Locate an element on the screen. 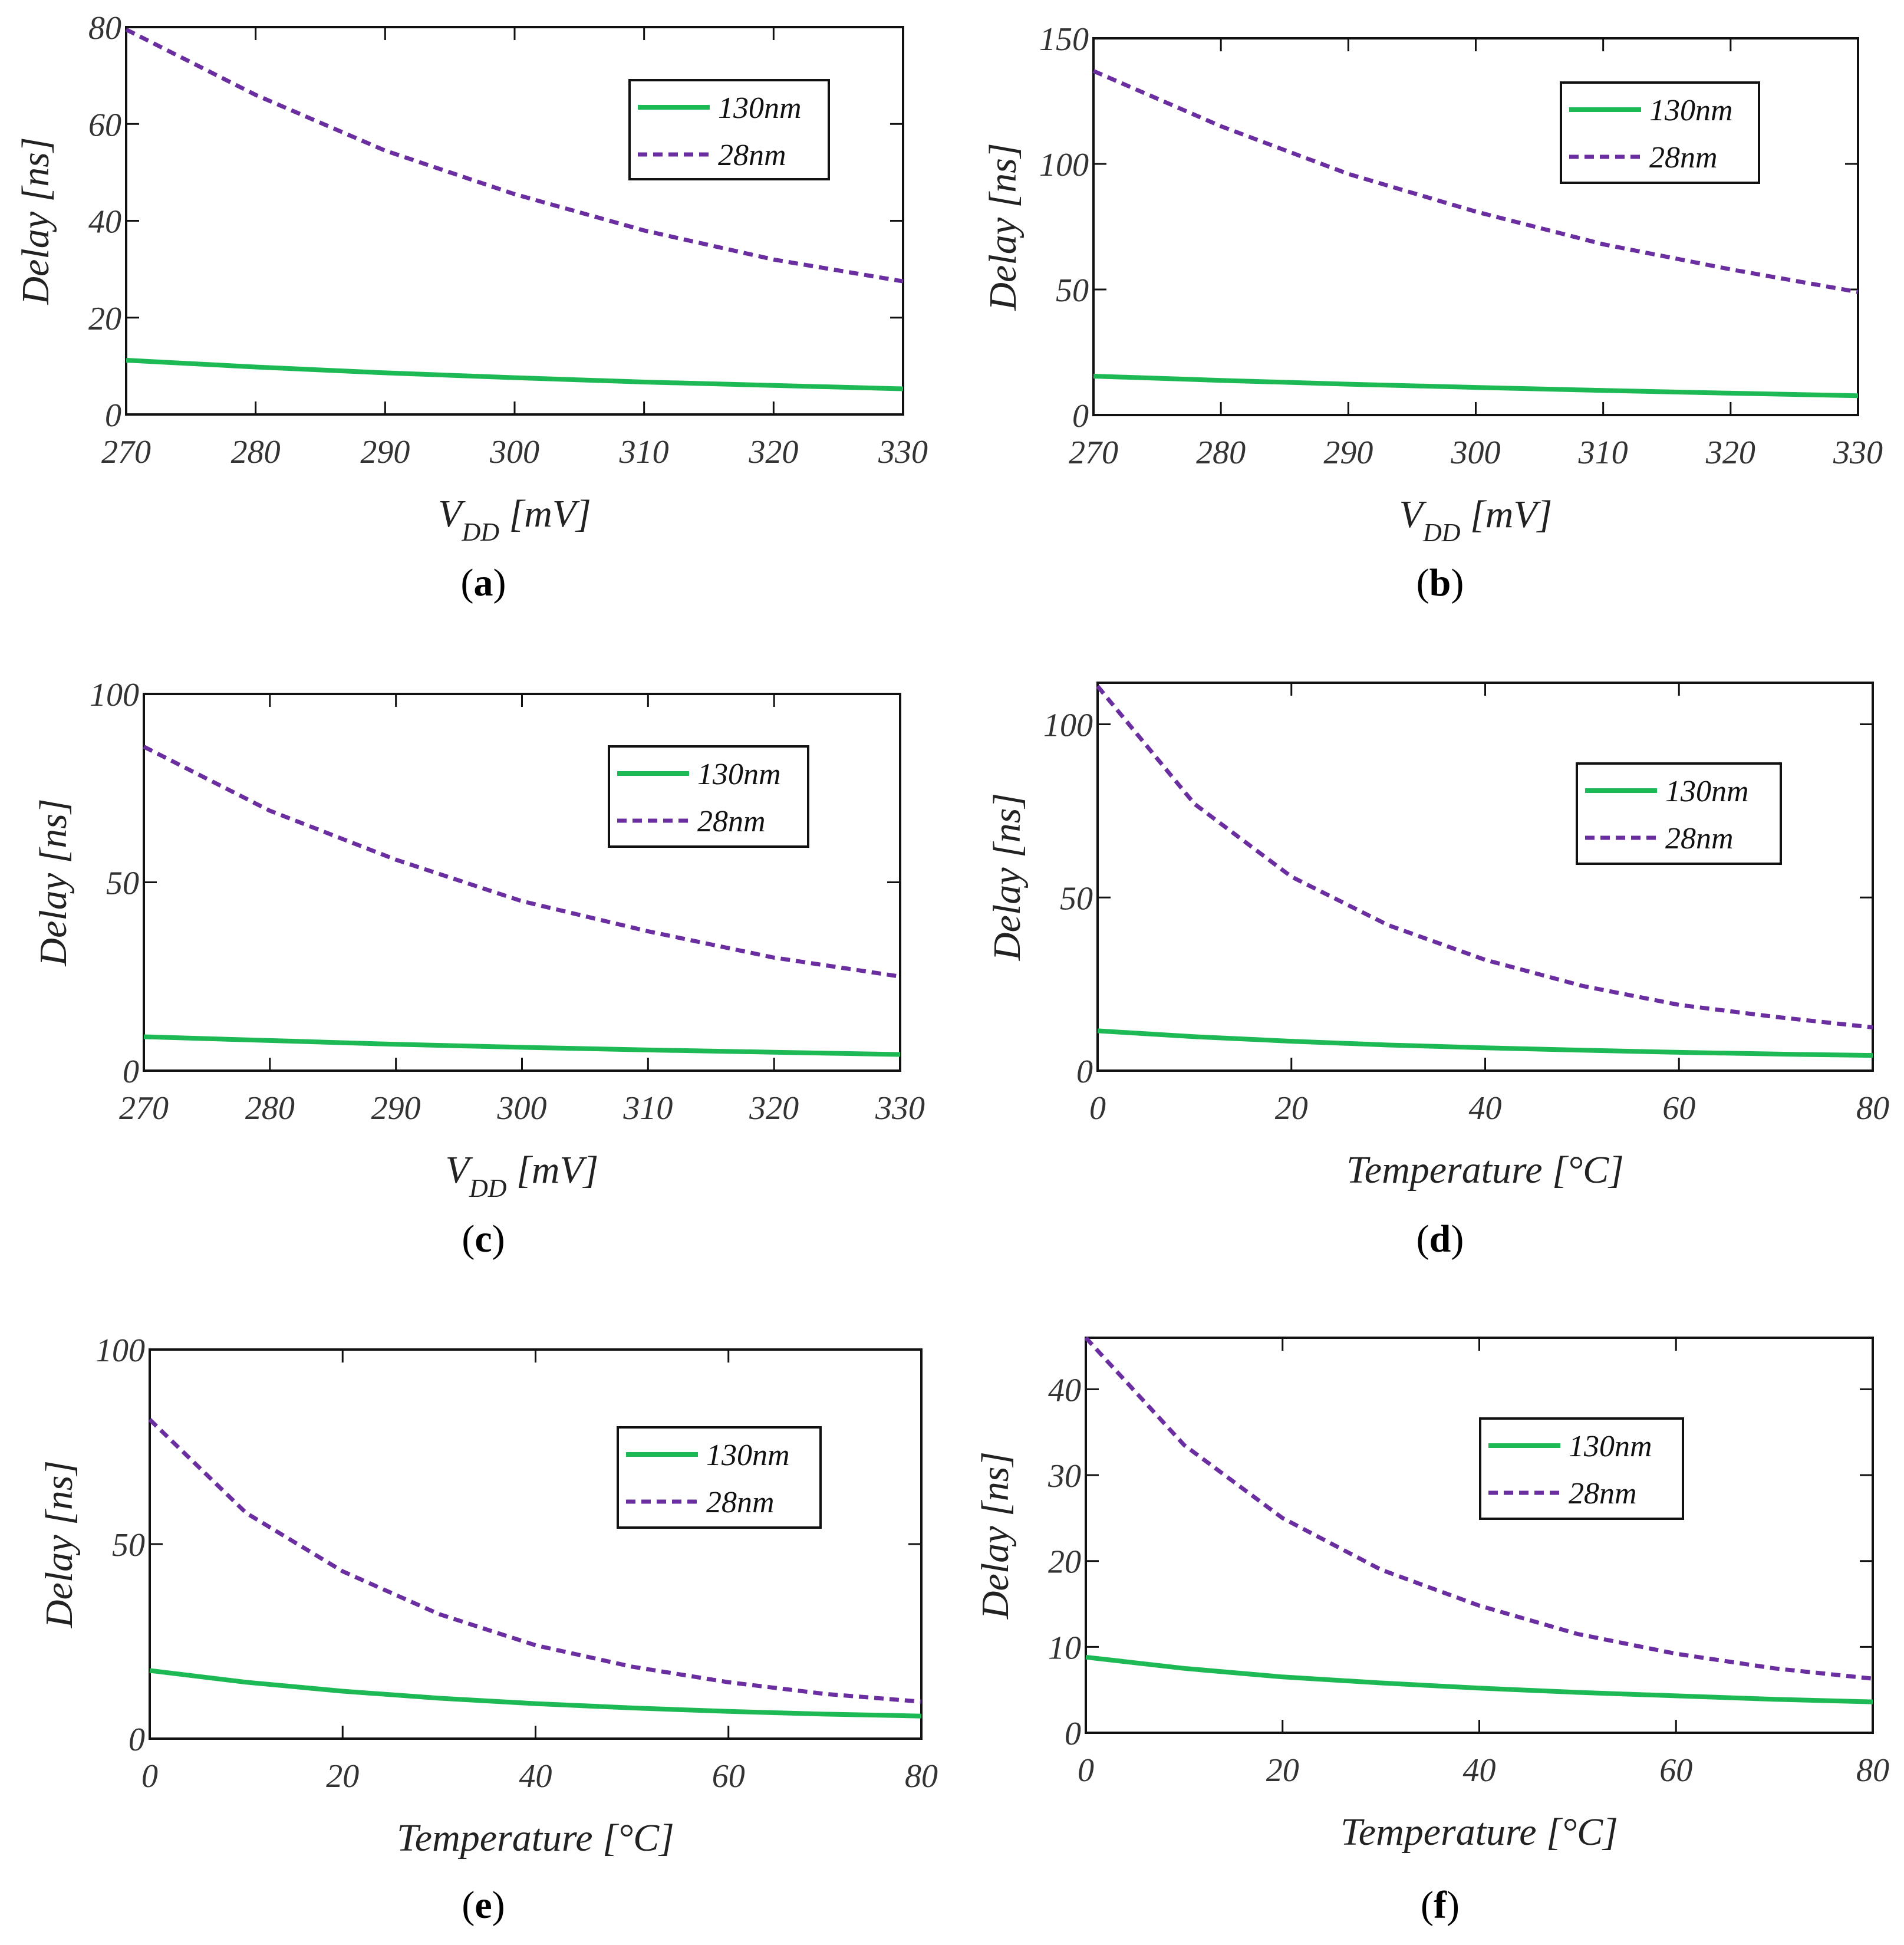 The height and width of the screenshot is (1945, 1904). x-tick-label: 60 is located at coordinates (1678, 1109).